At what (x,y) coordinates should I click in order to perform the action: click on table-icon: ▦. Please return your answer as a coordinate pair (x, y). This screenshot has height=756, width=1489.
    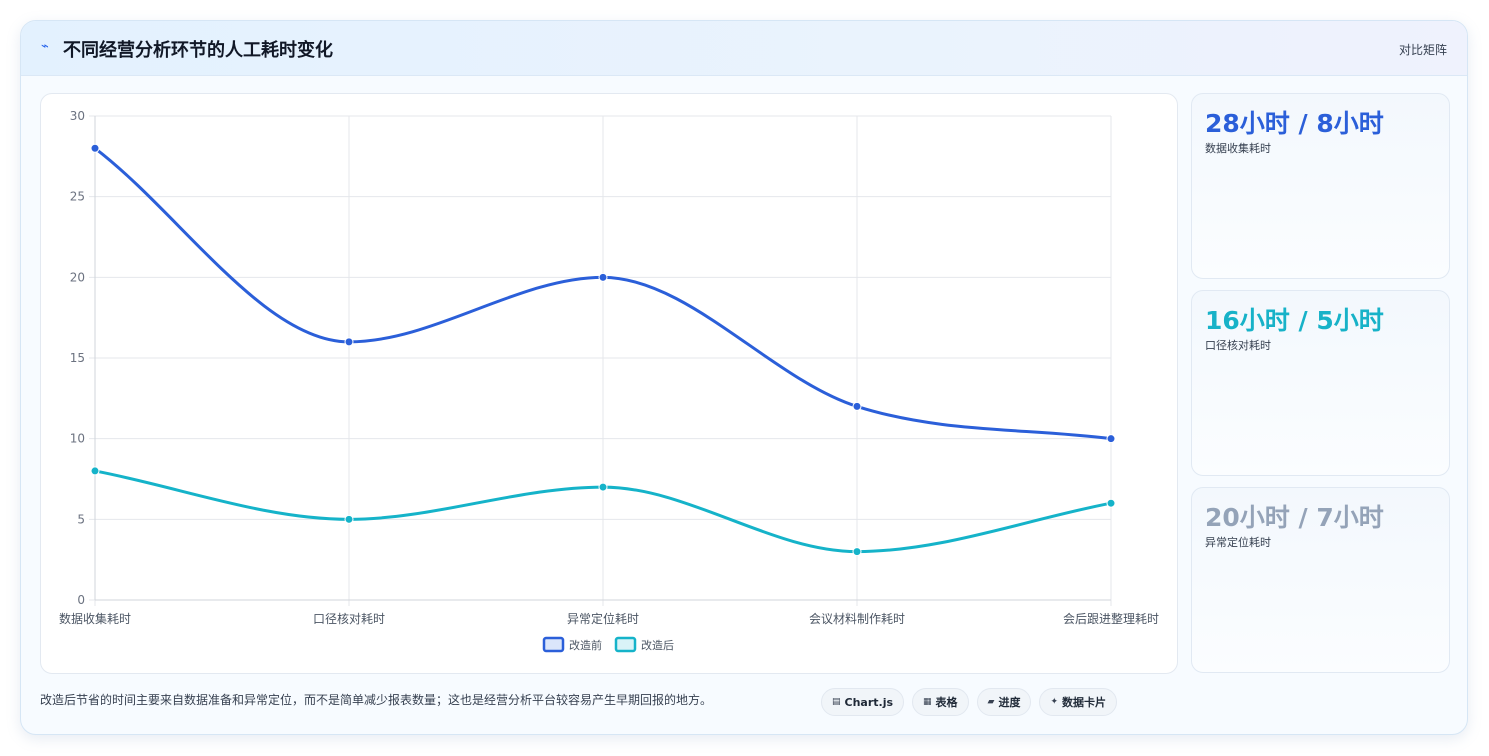
    Looking at the image, I should click on (927, 702).